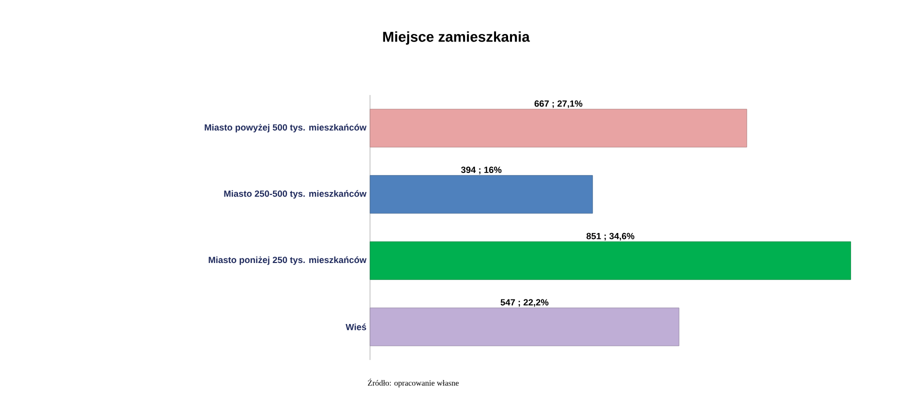 This screenshot has width=913, height=404. I want to click on data-label: 851 ; 34,6%, so click(610, 236).